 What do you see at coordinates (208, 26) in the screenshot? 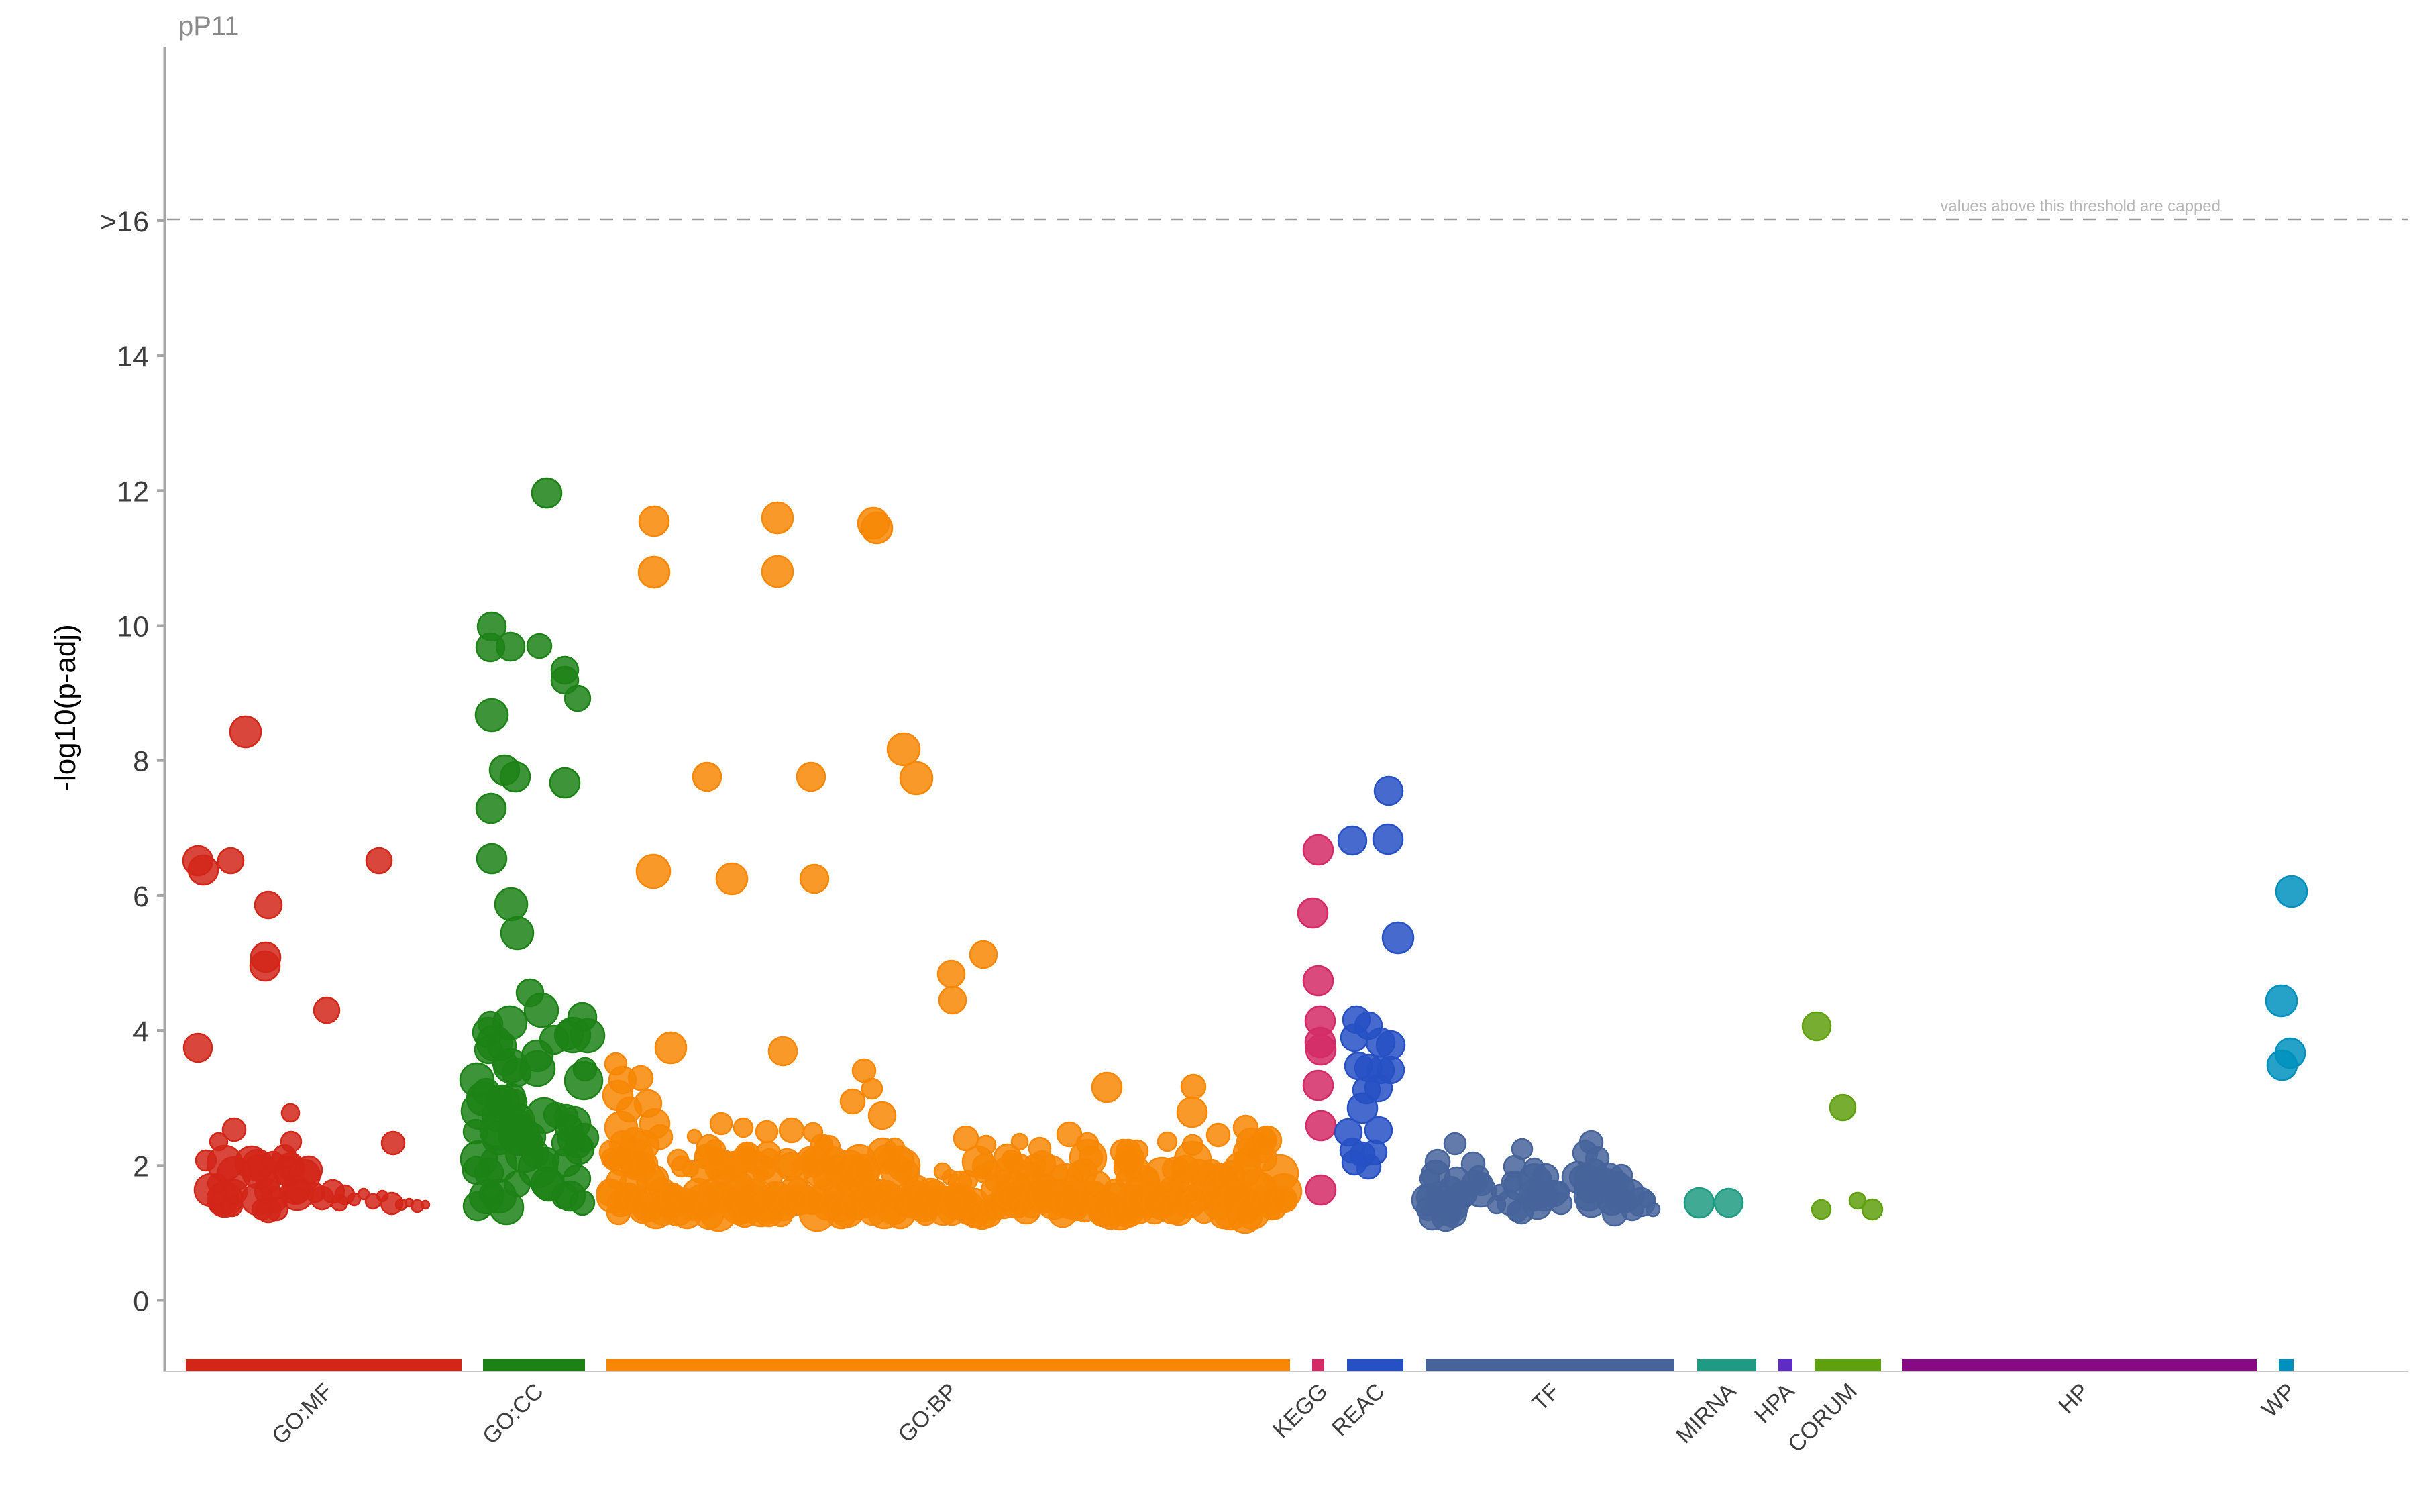
I see `svg-text: pP11` at bounding box center [208, 26].